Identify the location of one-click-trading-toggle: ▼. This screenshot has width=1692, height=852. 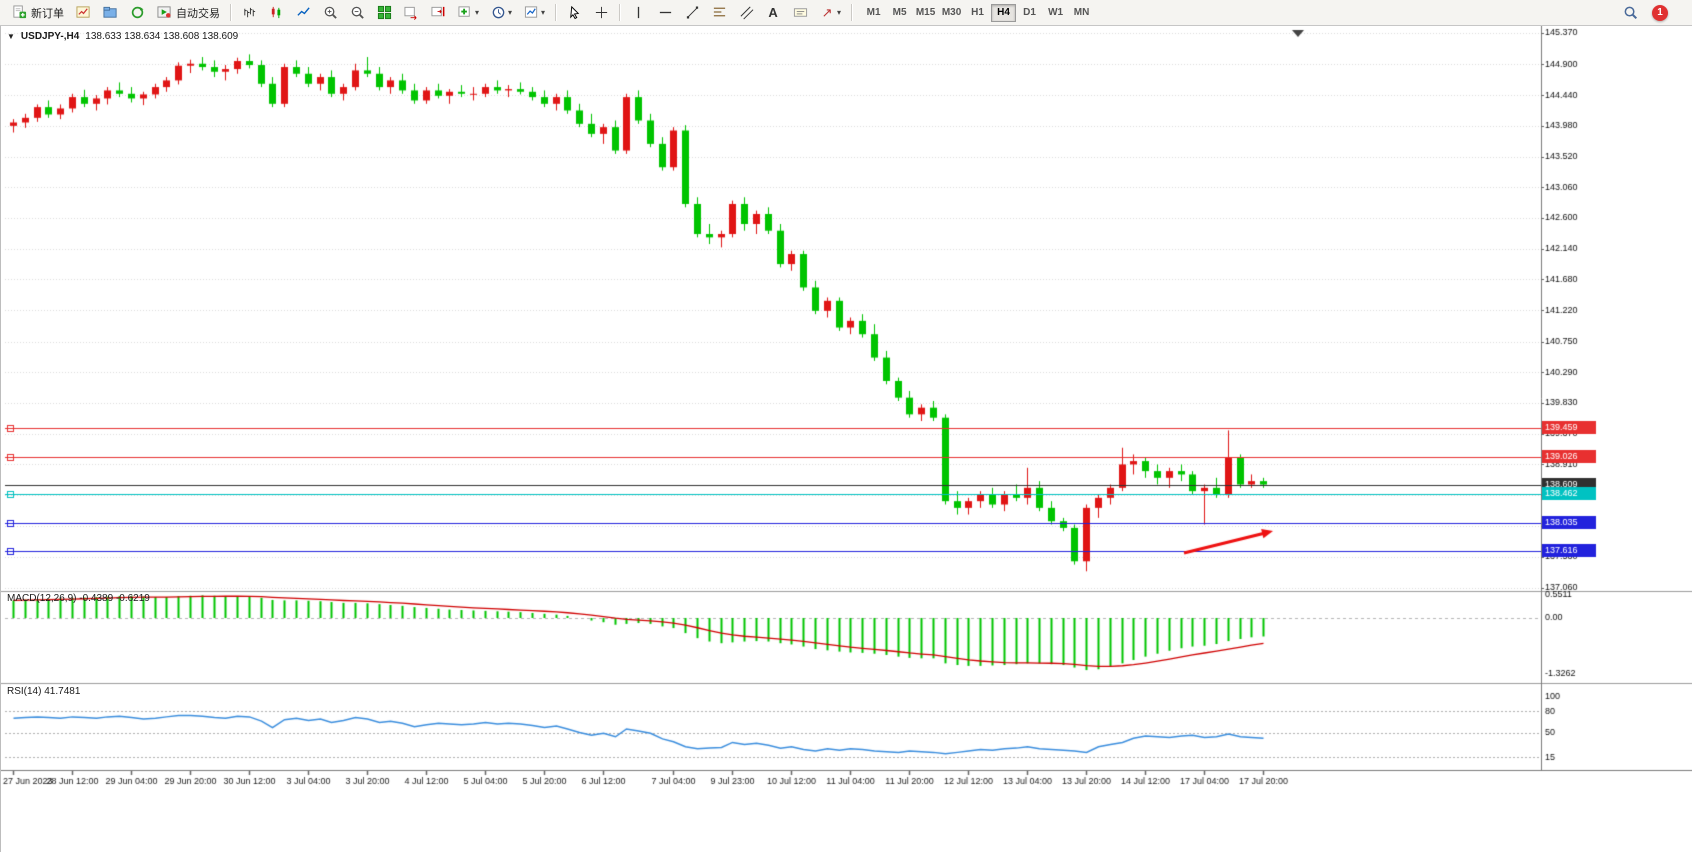
(11, 36).